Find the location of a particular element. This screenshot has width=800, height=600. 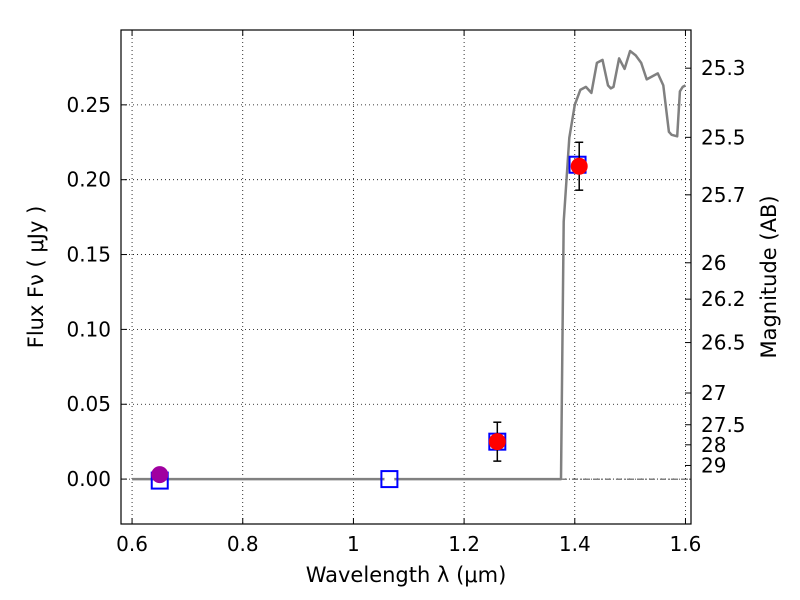

x-tick-label: 0.8 is located at coordinates (243, 544).